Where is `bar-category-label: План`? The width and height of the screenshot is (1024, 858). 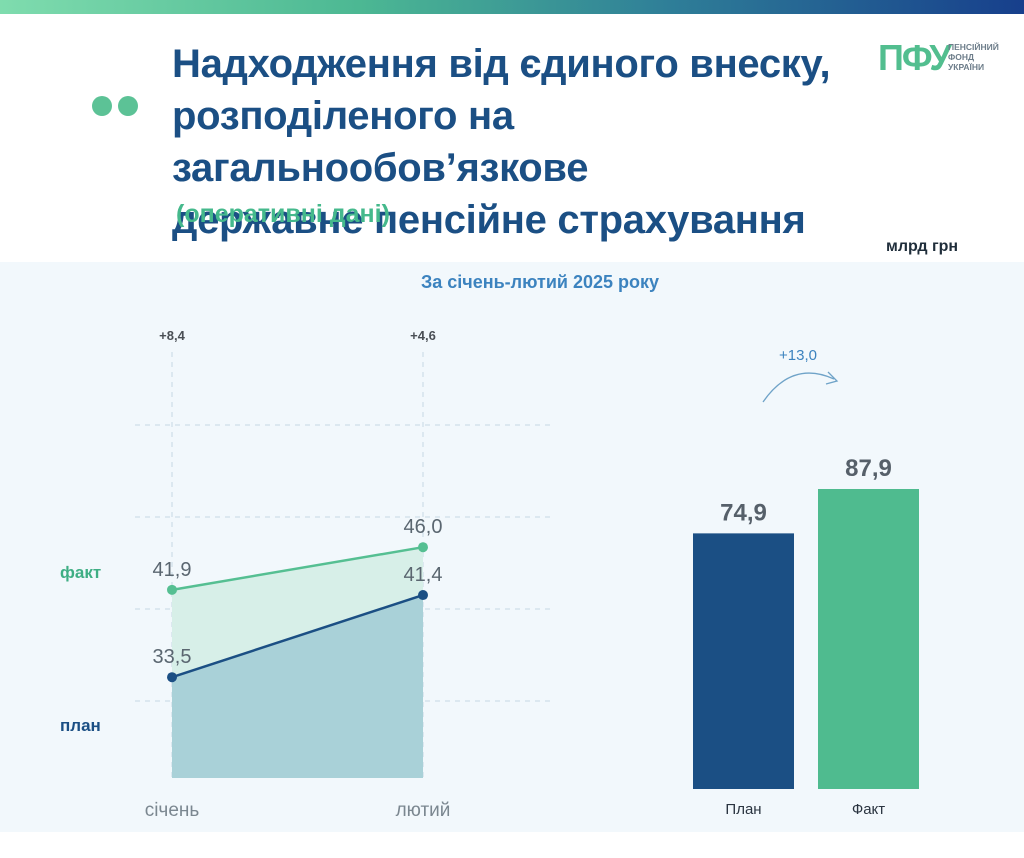 bar-category-label: План is located at coordinates (743, 809).